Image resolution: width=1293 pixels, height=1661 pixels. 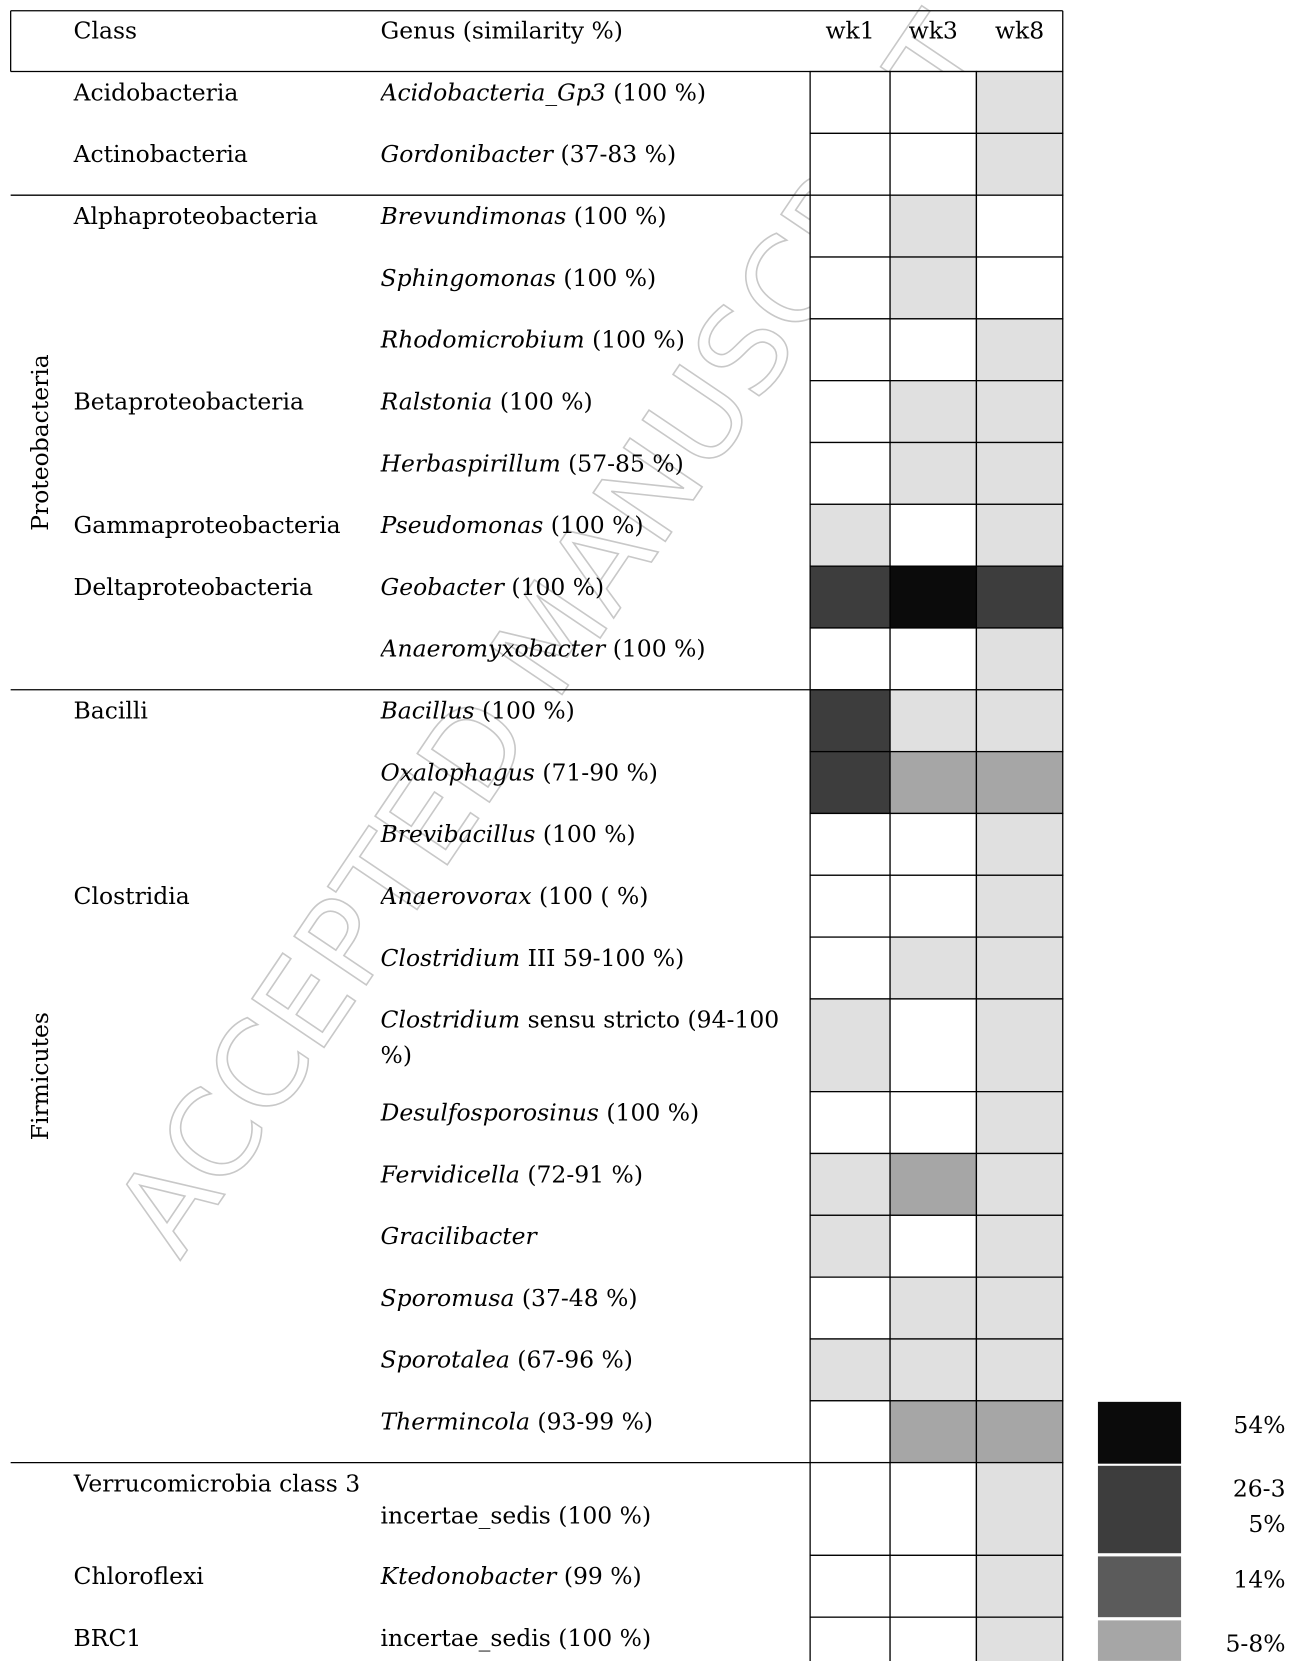 What do you see at coordinates (131, 897) in the screenshot?
I see `class-name: Clostridia` at bounding box center [131, 897].